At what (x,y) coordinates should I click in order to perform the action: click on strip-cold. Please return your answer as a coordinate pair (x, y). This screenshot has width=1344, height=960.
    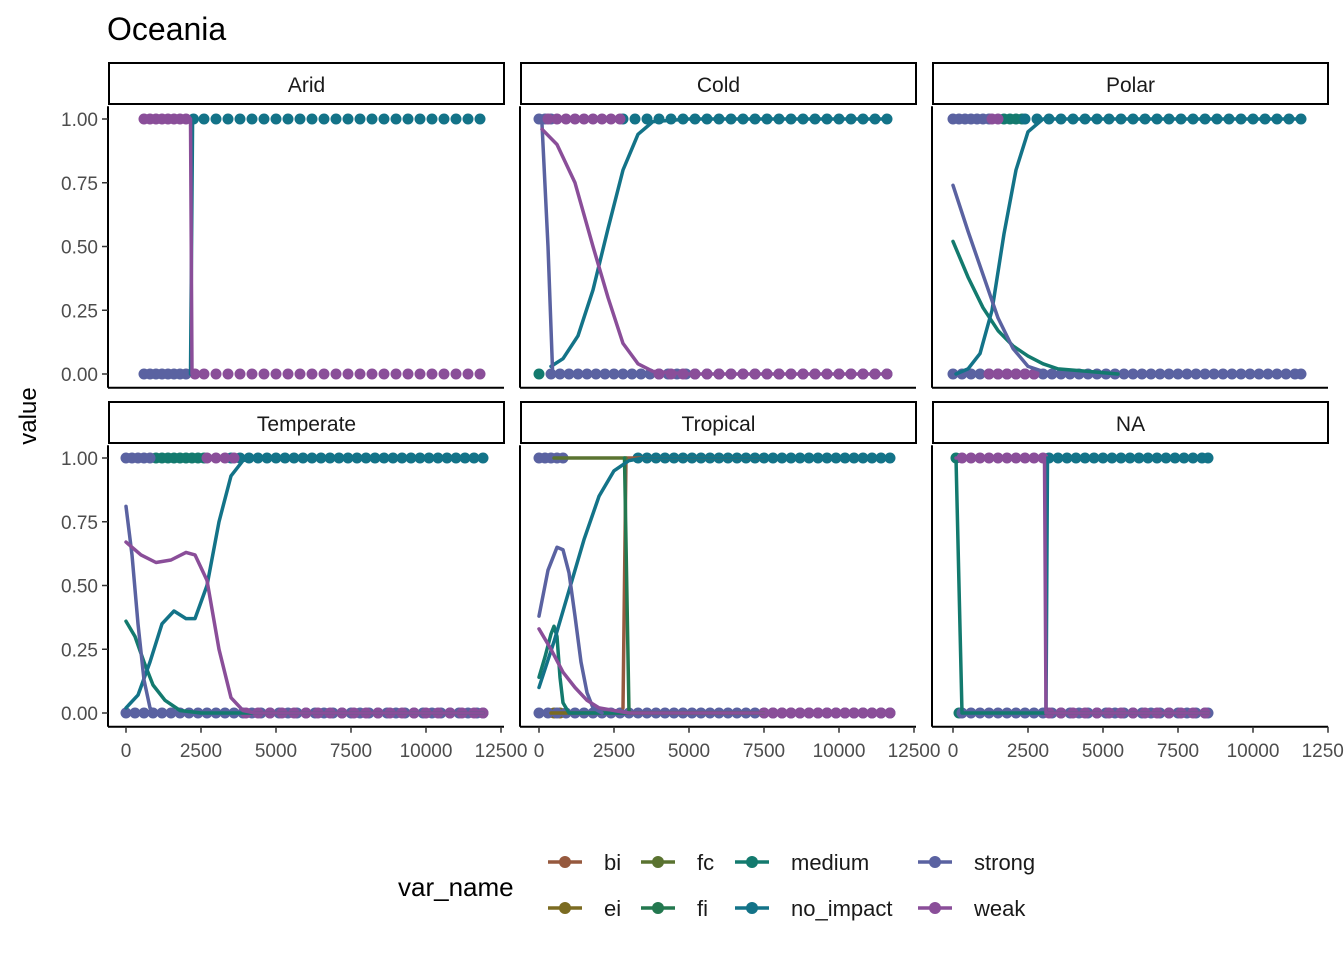
    Looking at the image, I should click on (718, 83).